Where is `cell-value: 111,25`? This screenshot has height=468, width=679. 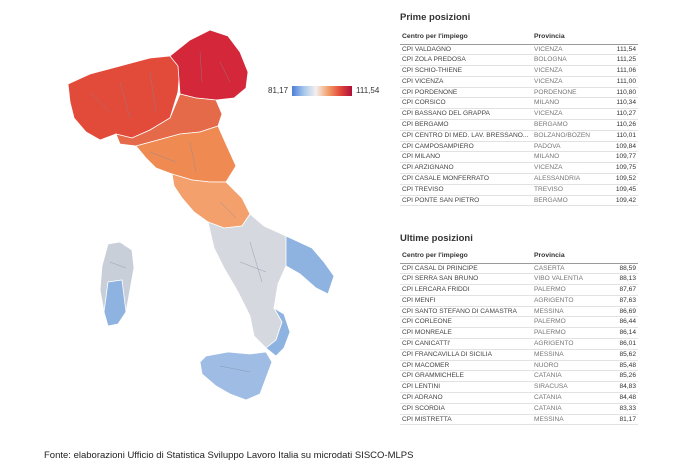
cell-value: 111,25 is located at coordinates (620, 60).